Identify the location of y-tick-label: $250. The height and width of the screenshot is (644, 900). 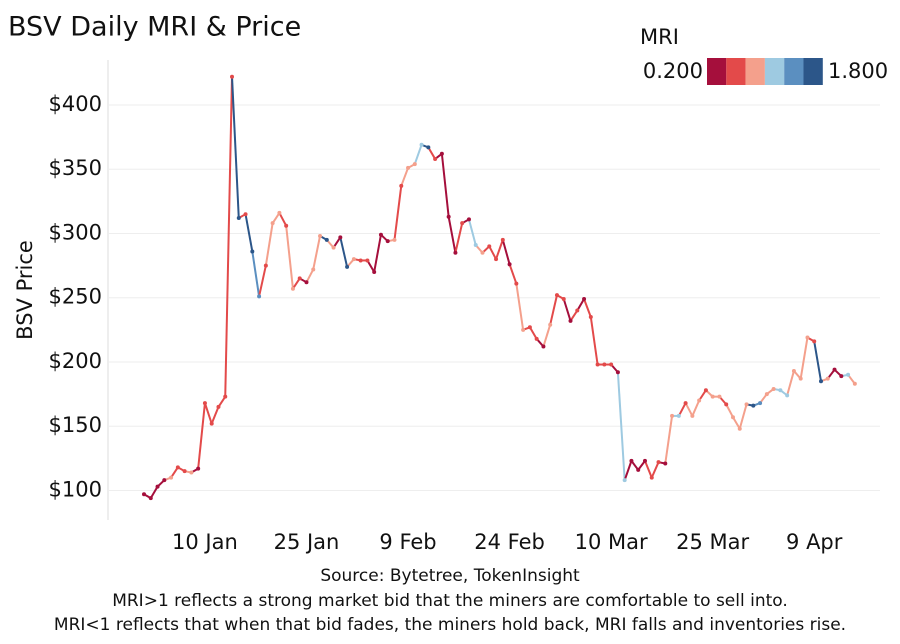
(75, 297).